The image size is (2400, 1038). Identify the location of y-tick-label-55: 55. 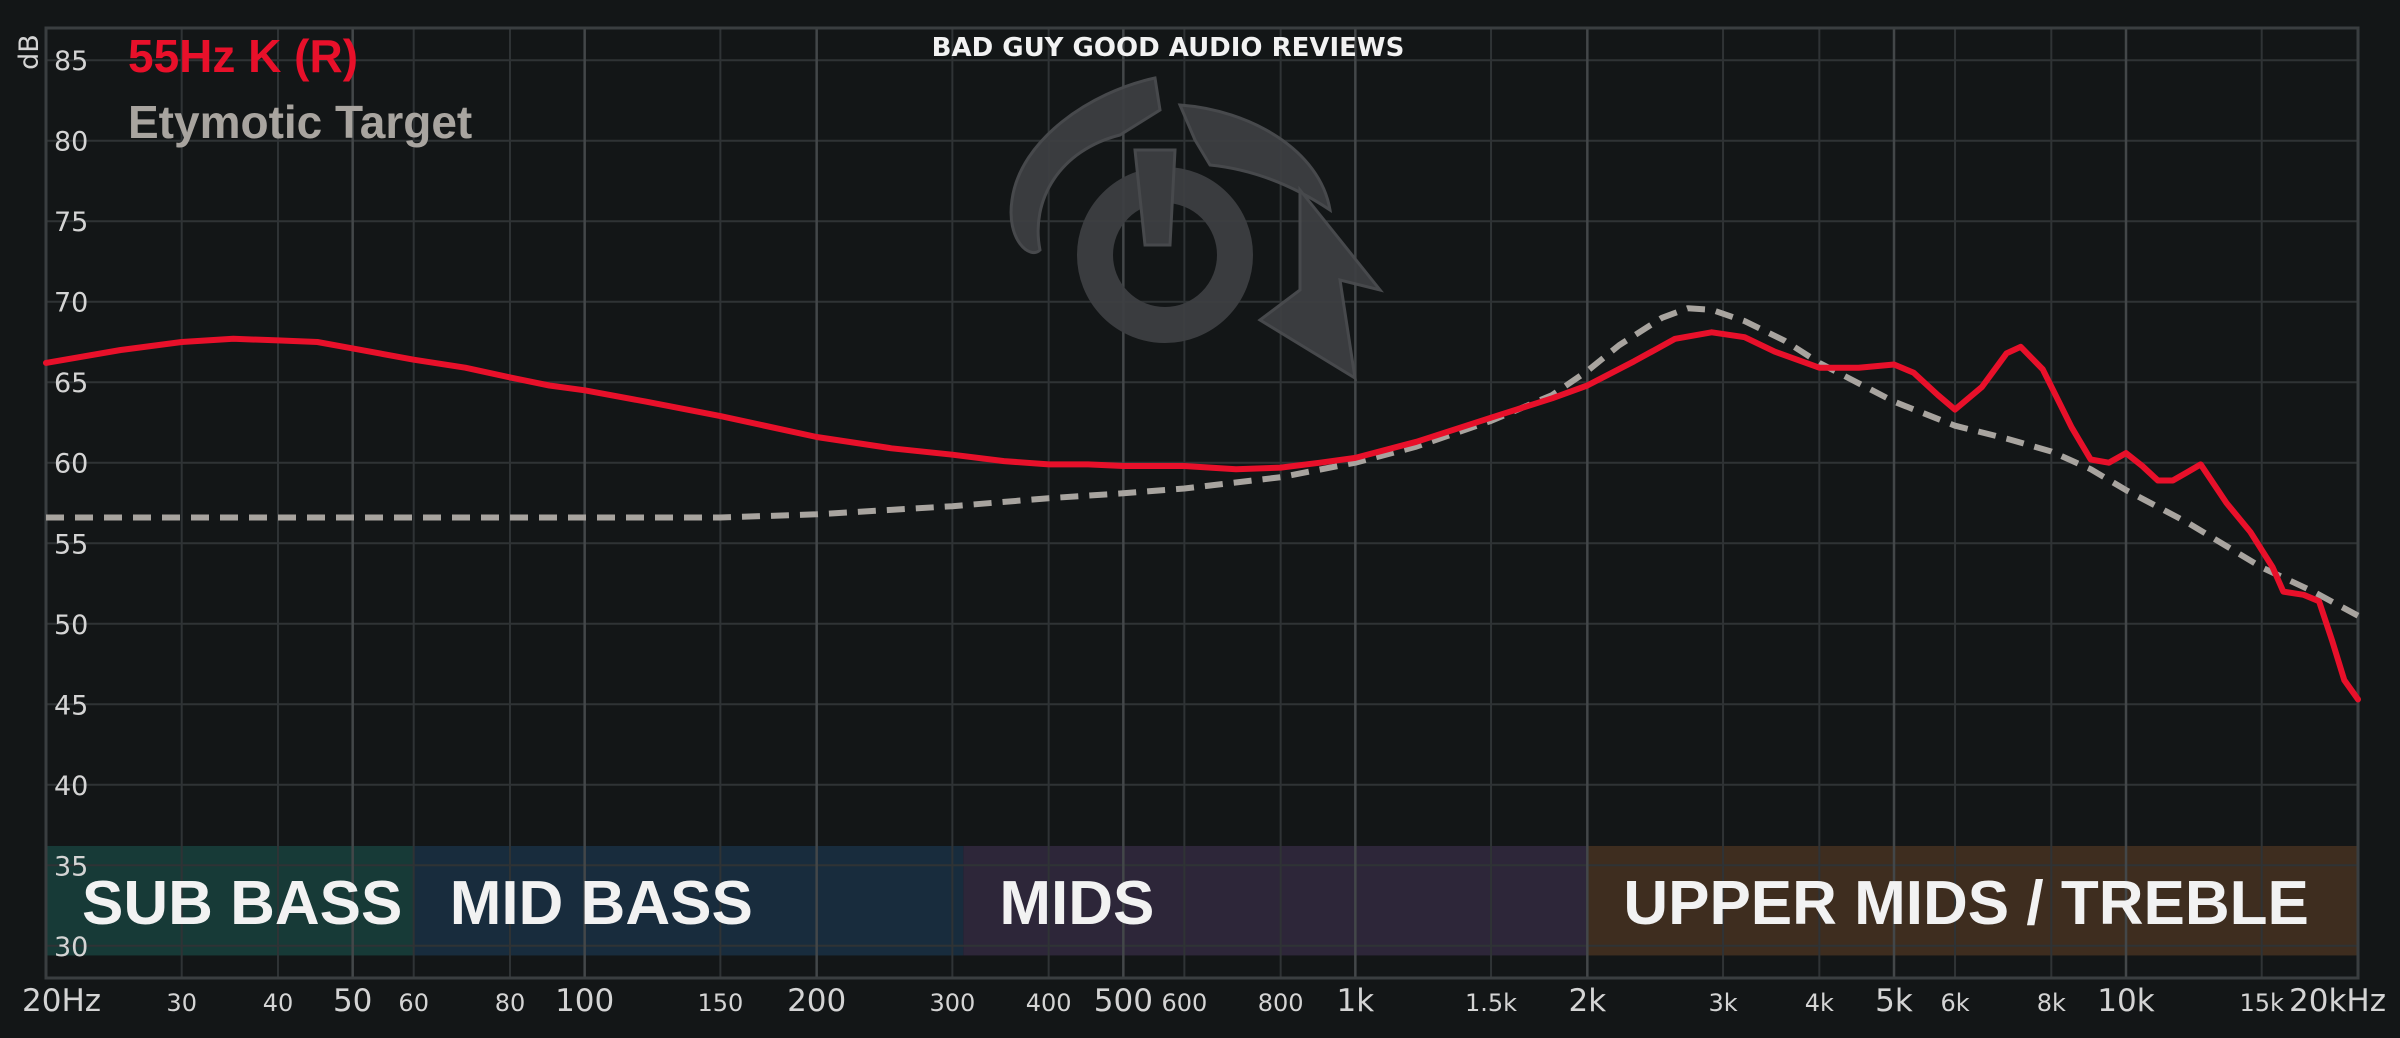
(71, 544).